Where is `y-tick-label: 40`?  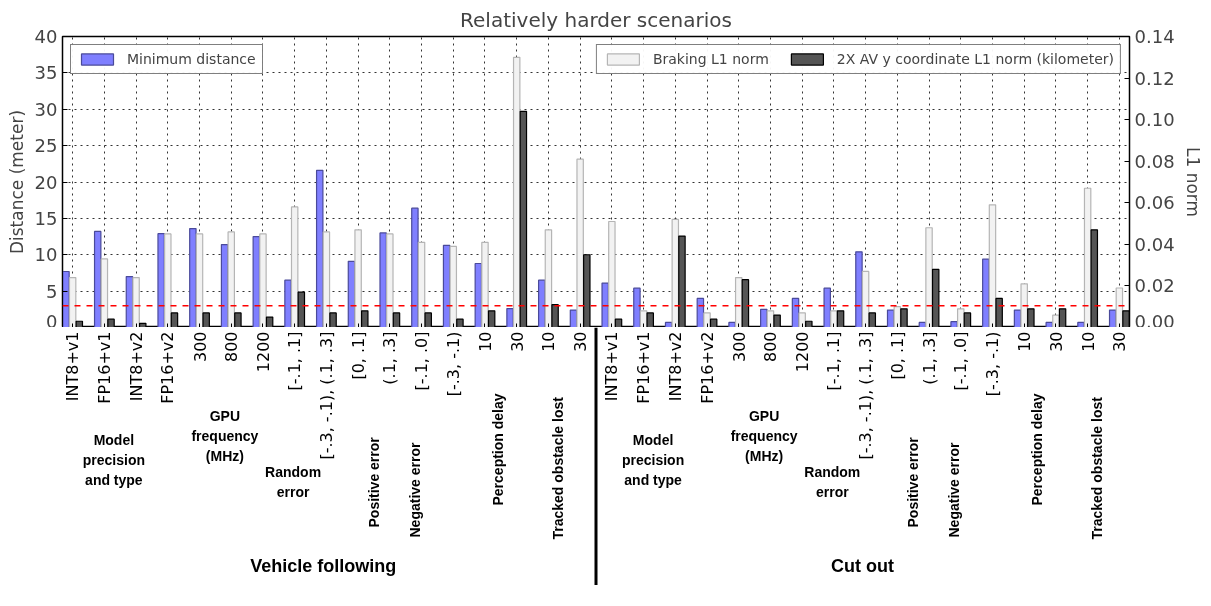
y-tick-label: 40 is located at coordinates (46, 36).